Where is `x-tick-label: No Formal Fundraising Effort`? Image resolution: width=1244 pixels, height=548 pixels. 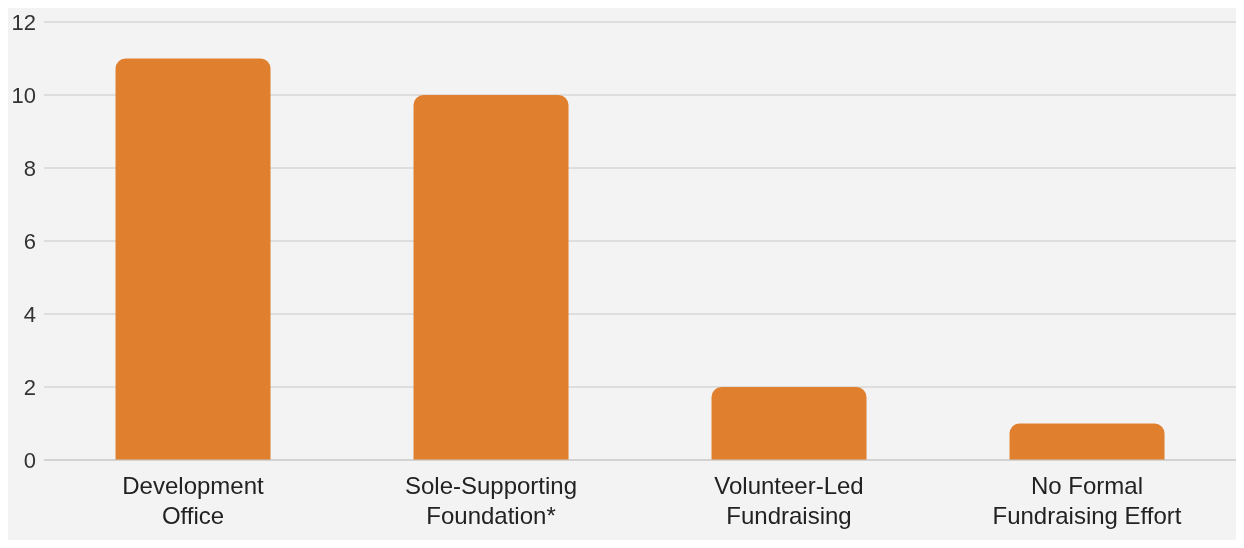 x-tick-label: No Formal Fundraising Effort is located at coordinates (1087, 500).